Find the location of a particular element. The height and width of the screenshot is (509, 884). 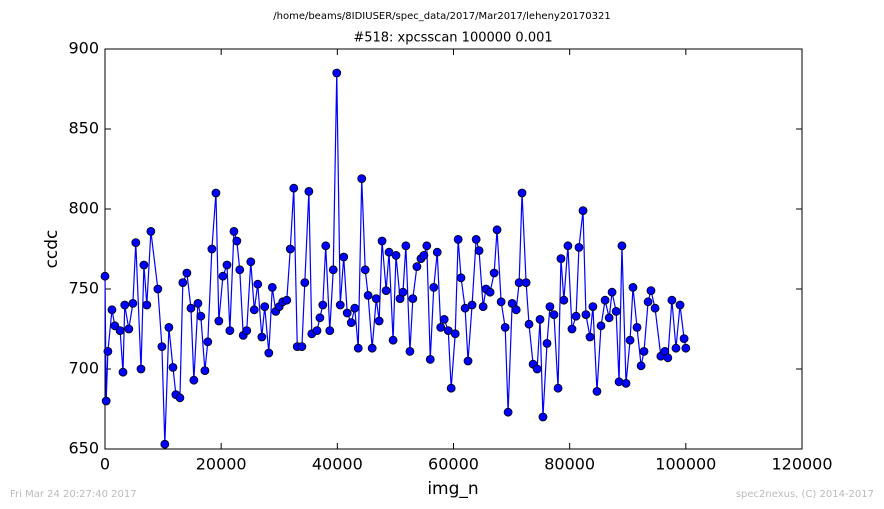

timestamp: Fri Mar 24 20:27:40 2017 is located at coordinates (73, 494).